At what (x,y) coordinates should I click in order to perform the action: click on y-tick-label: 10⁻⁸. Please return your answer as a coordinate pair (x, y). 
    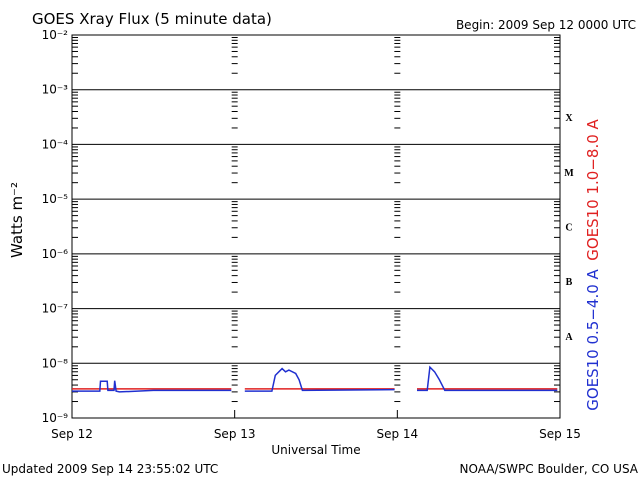
    Looking at the image, I should click on (55, 363).